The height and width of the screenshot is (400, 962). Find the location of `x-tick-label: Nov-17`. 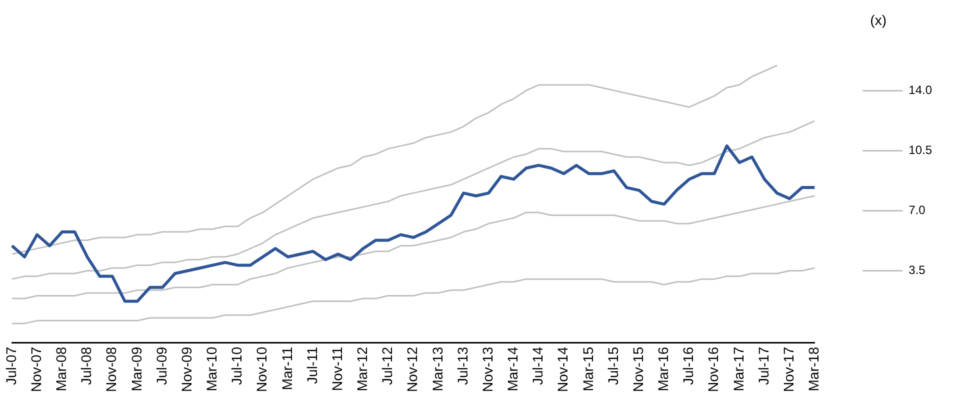

x-tick-label: Nov-17 is located at coordinates (788, 369).